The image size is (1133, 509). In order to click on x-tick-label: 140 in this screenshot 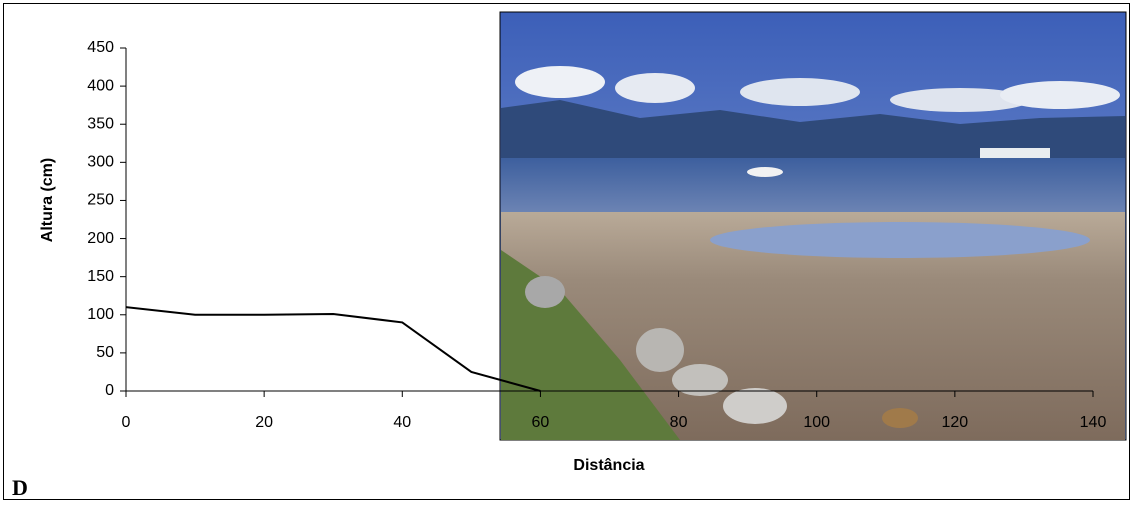, I will do `click(1093, 422)`.